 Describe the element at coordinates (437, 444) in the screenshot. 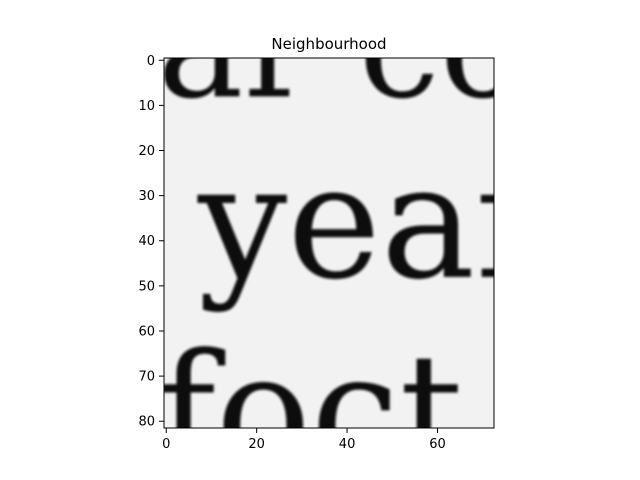

I see `x-tick-label: 60` at that location.